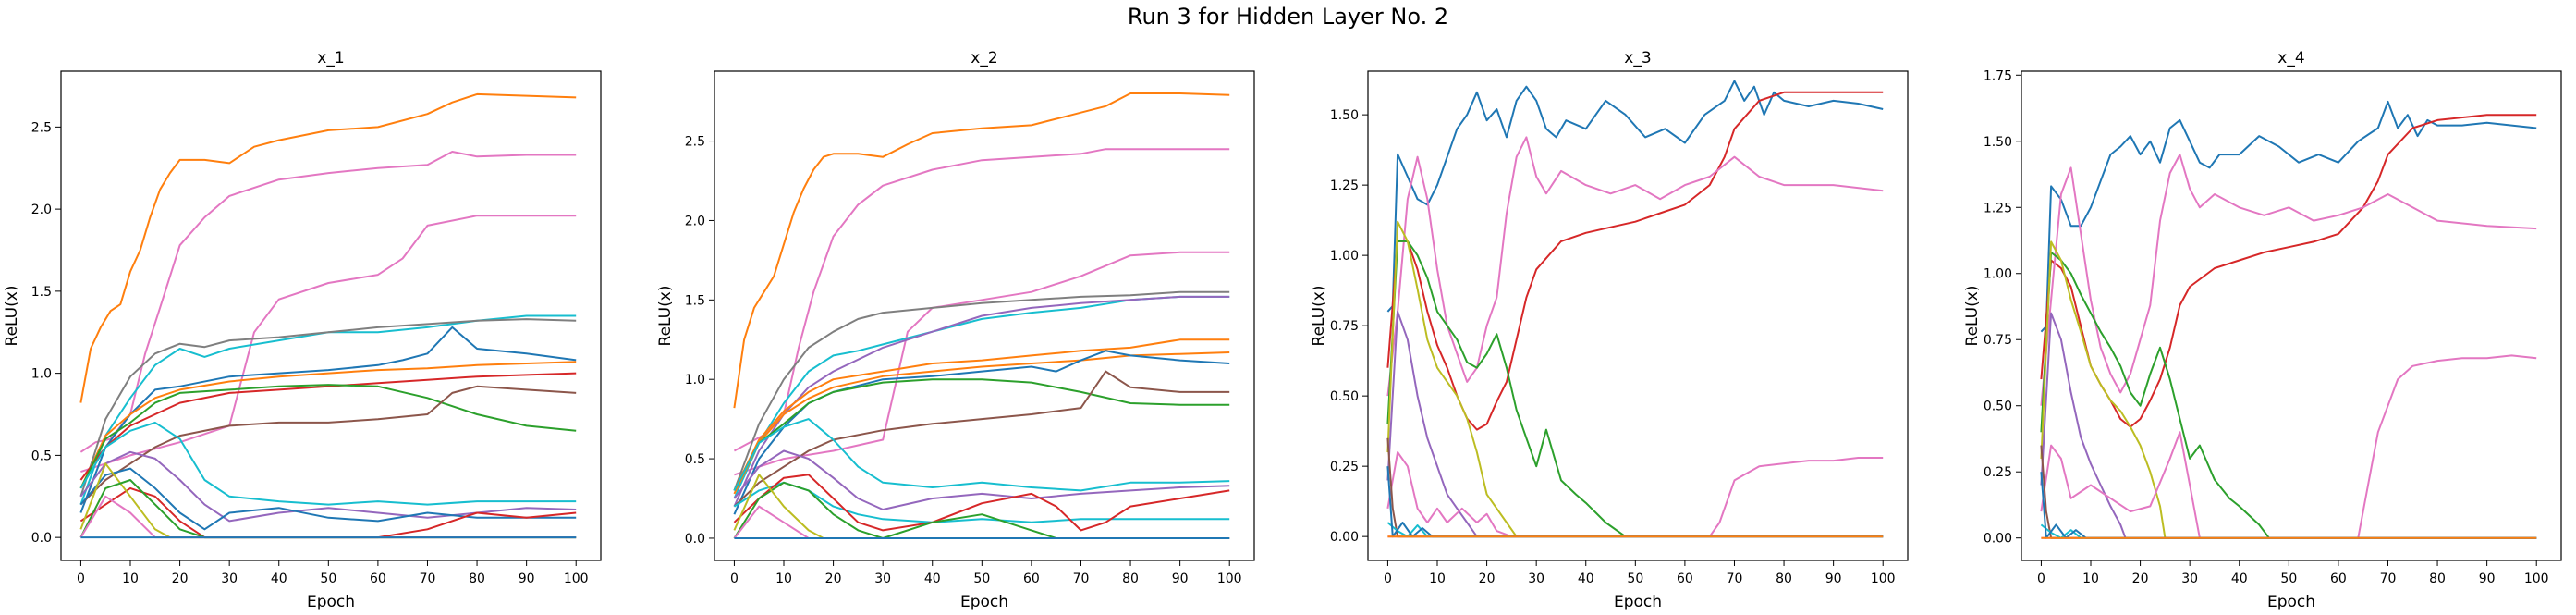 The image size is (2576, 615). Describe the element at coordinates (1998, 75) in the screenshot. I see `y-tick-label: 1.75` at that location.